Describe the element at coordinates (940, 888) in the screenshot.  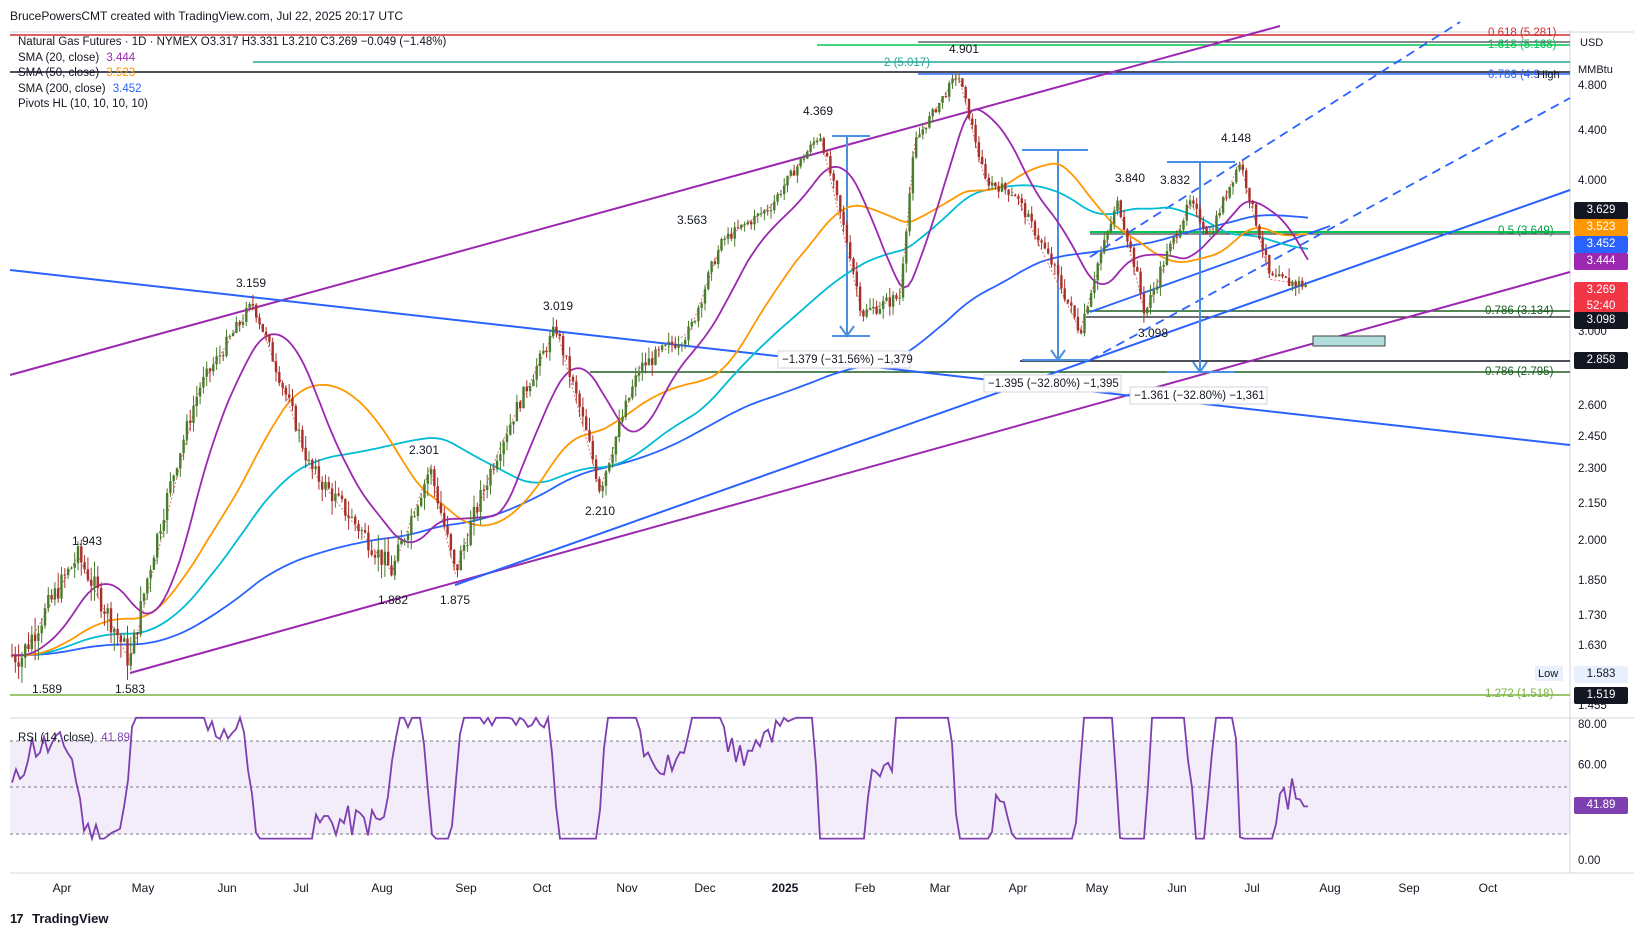
I see `time-tick-label: Mar` at that location.